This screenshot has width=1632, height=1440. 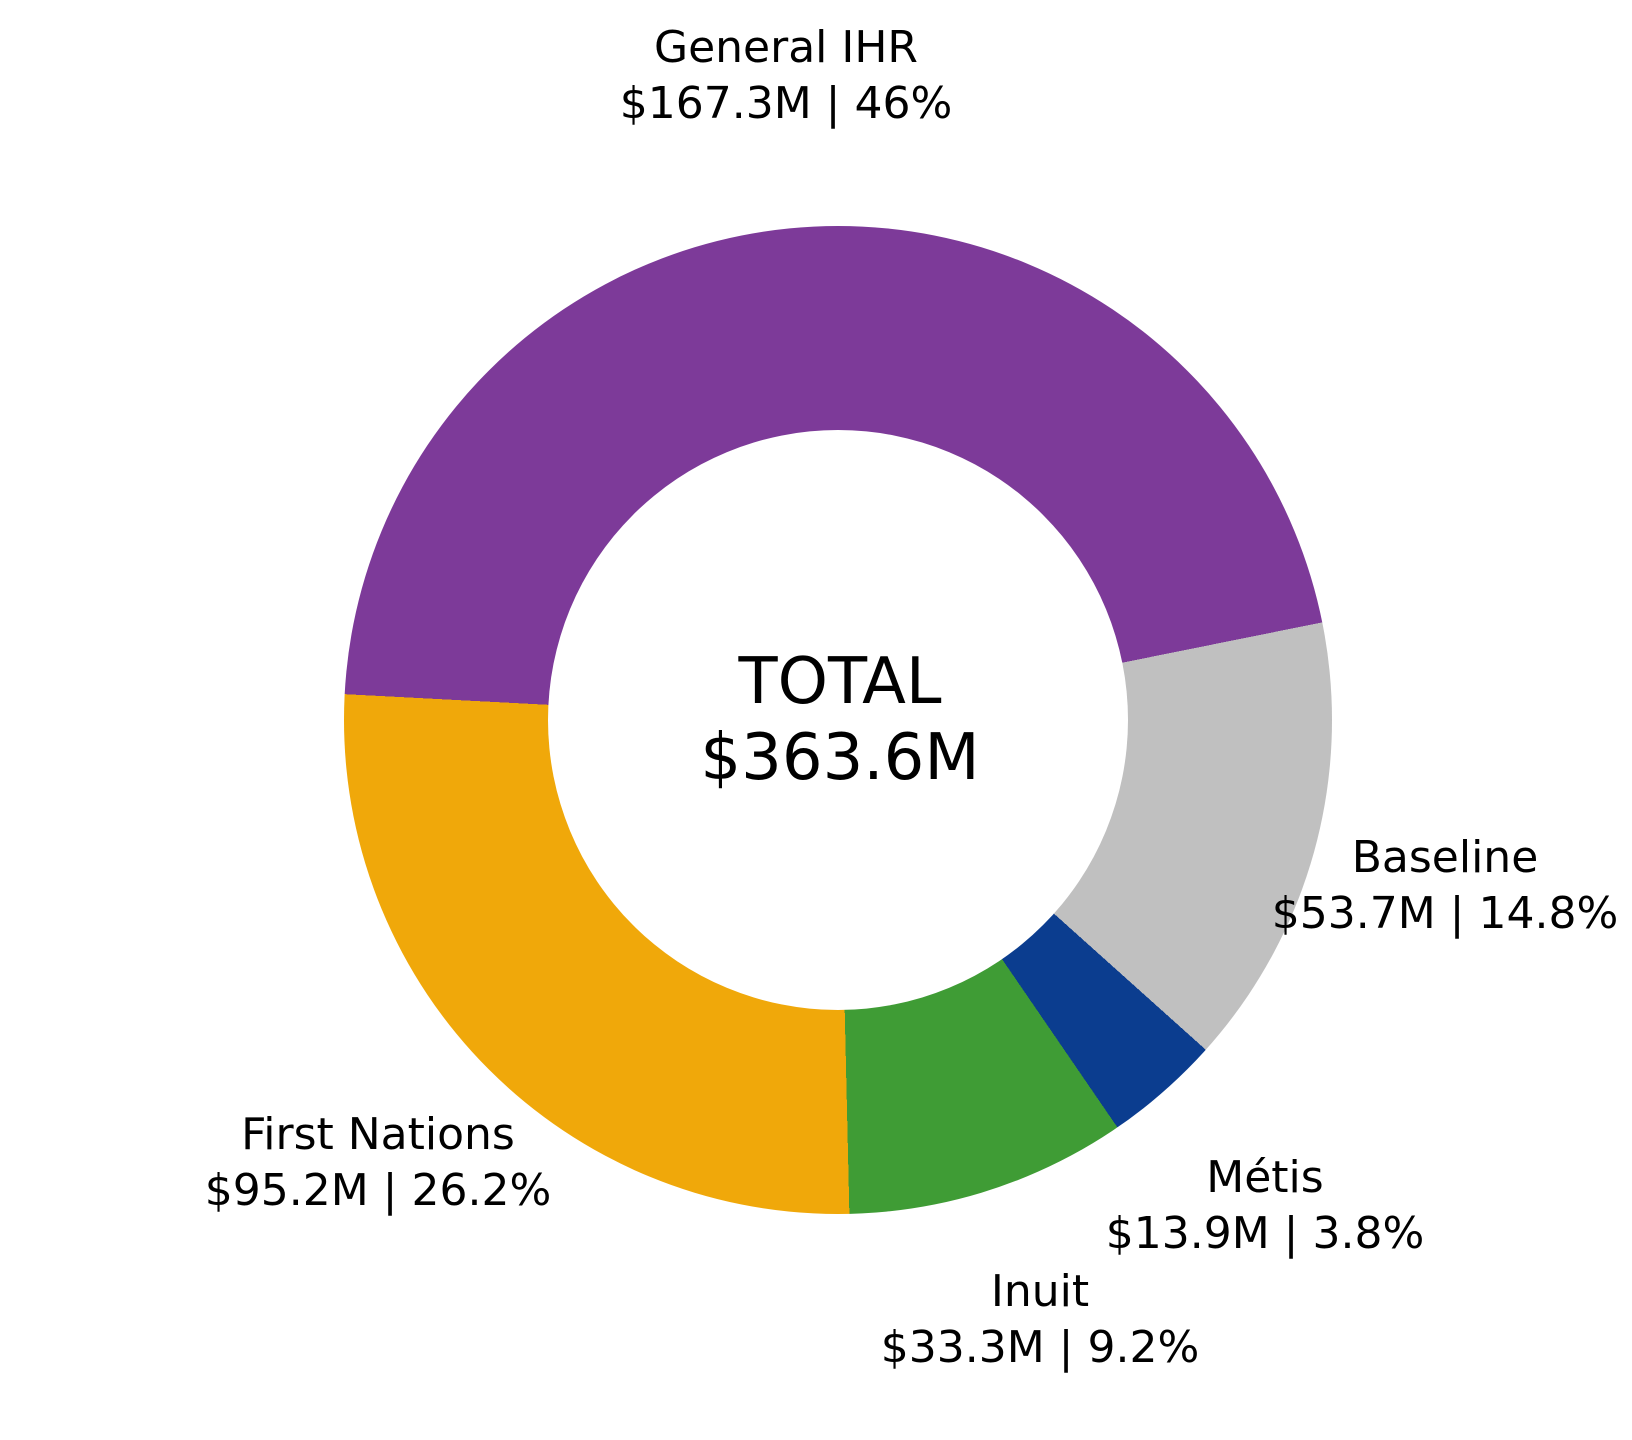 I want to click on slice-name: Inuit, so click(x=1040, y=1291).